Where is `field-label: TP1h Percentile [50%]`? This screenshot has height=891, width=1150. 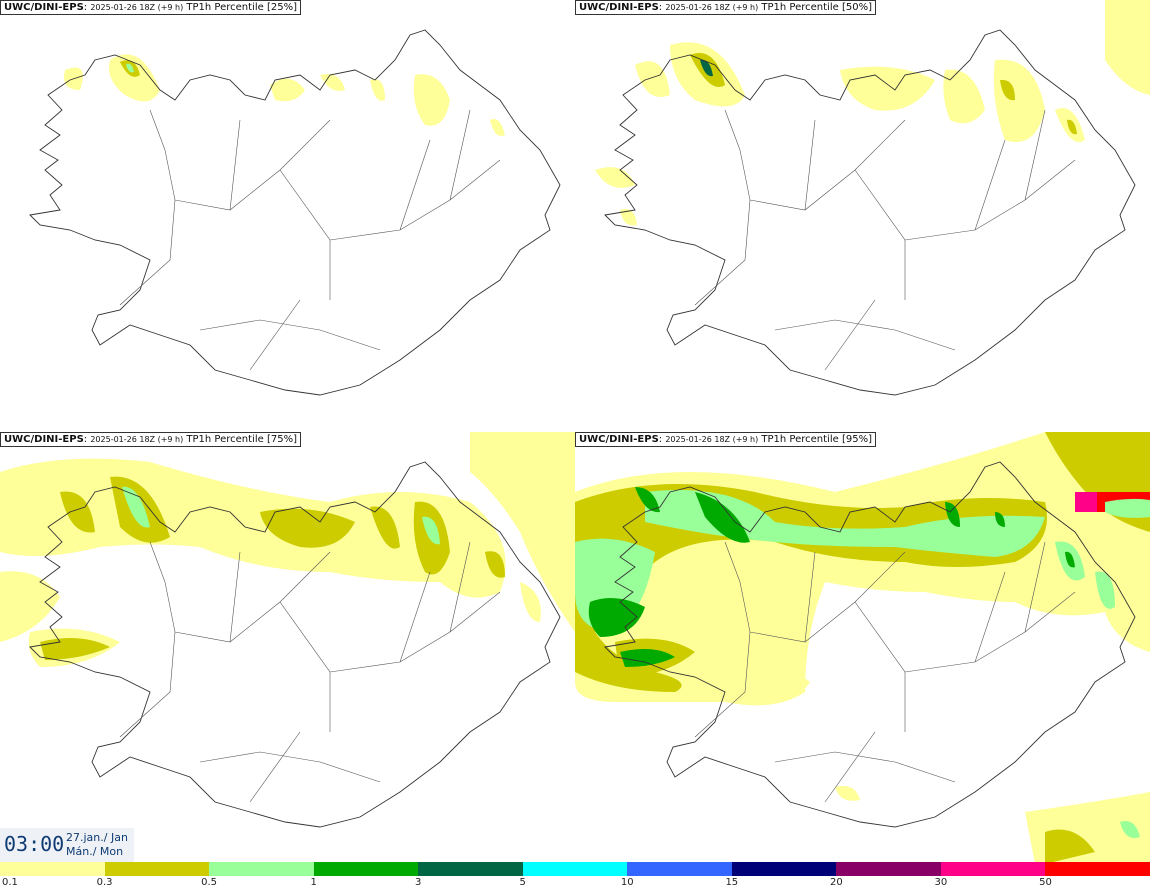 field-label: TP1h Percentile [50%] is located at coordinates (816, 7).